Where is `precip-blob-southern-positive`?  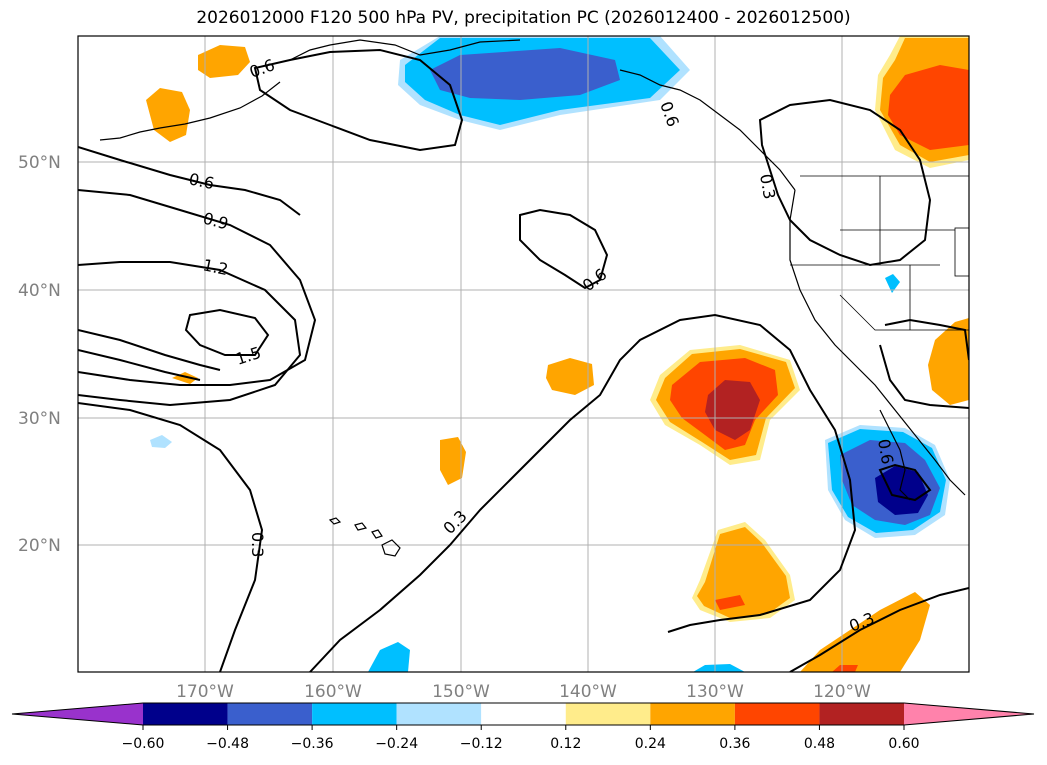 precip-blob-southern-positive is located at coordinates (743, 572).